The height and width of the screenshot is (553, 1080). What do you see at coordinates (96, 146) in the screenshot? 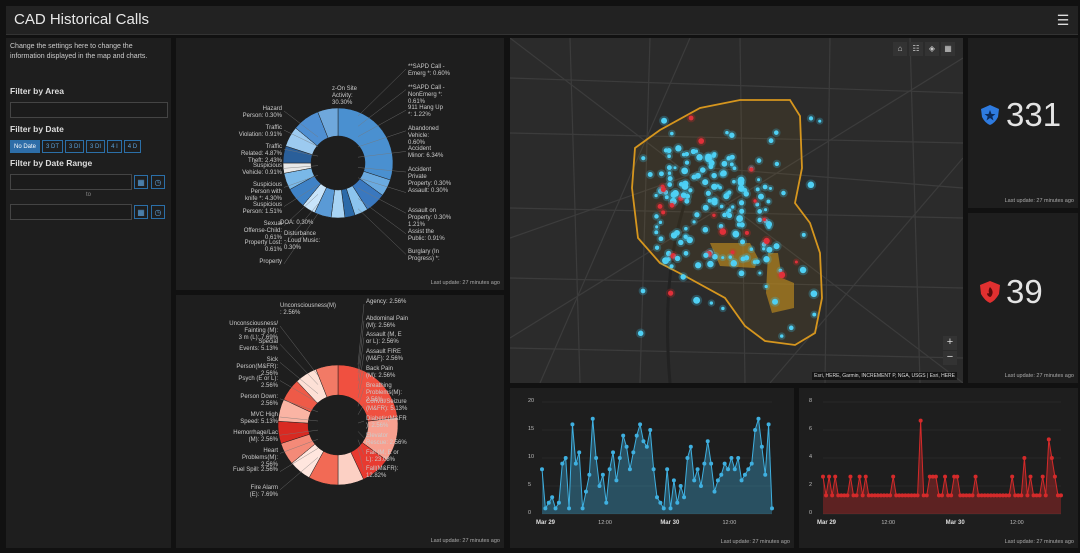
I see `date-btn-4: 3 DI` at bounding box center [96, 146].